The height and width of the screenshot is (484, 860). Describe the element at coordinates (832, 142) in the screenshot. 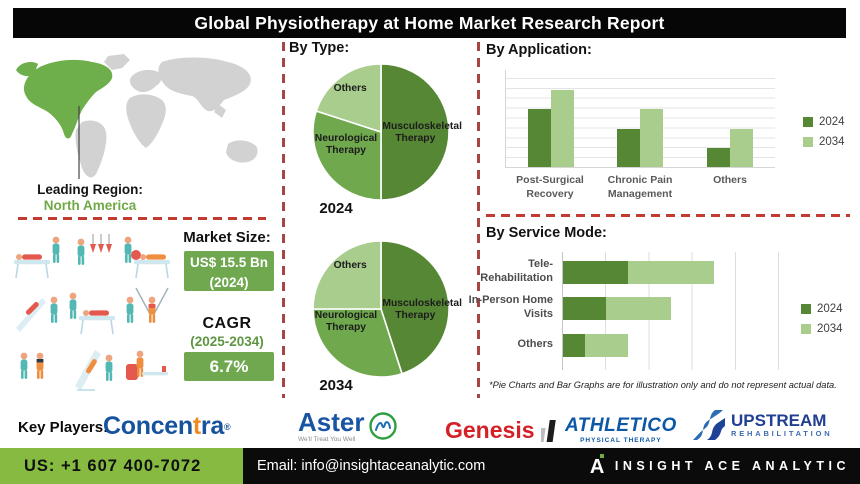

I see `legend-label-2034: 2034` at that location.